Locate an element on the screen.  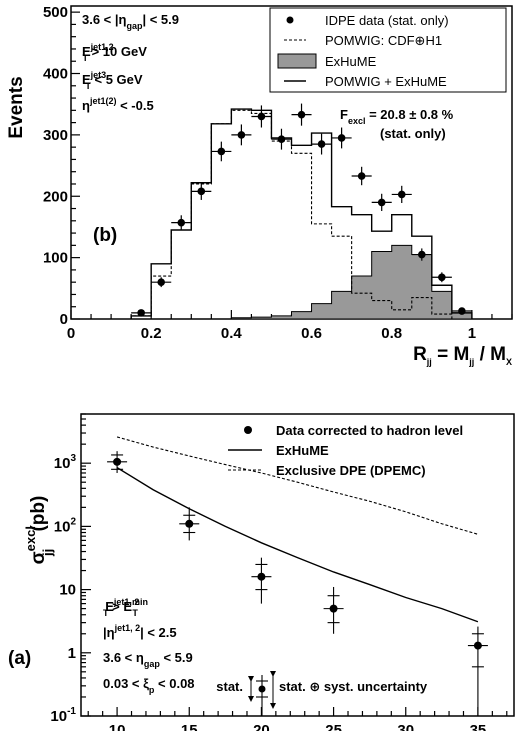
x-tick-label: 0.2 is located at coordinates (151, 333).